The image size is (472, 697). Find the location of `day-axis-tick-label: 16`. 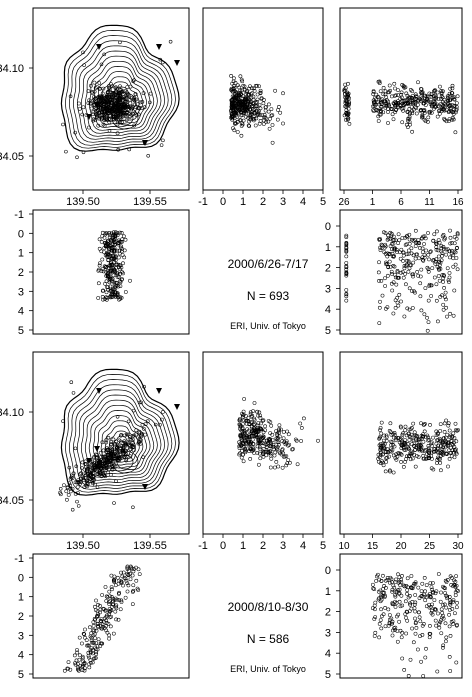

day-axis-tick-label: 16 is located at coordinates (458, 202).